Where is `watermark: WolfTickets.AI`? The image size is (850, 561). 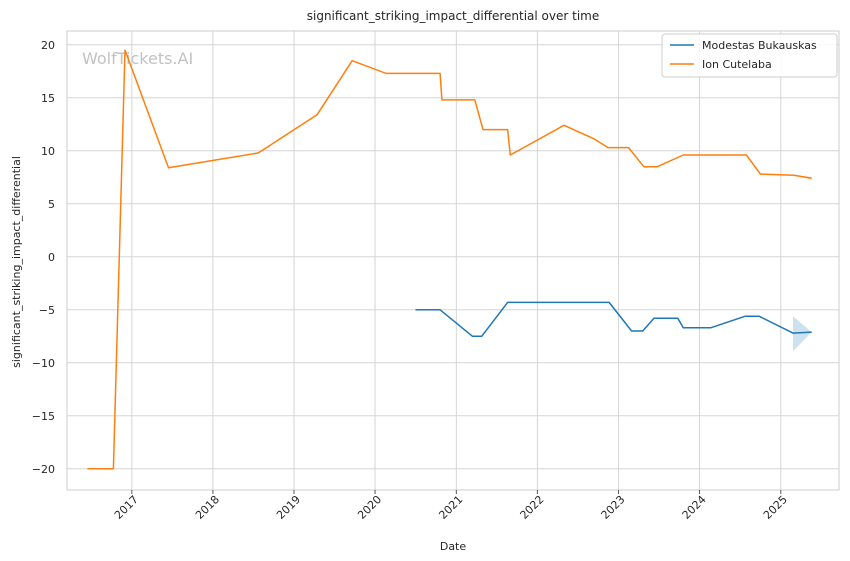
watermark: WolfTickets.AI is located at coordinates (137, 58).